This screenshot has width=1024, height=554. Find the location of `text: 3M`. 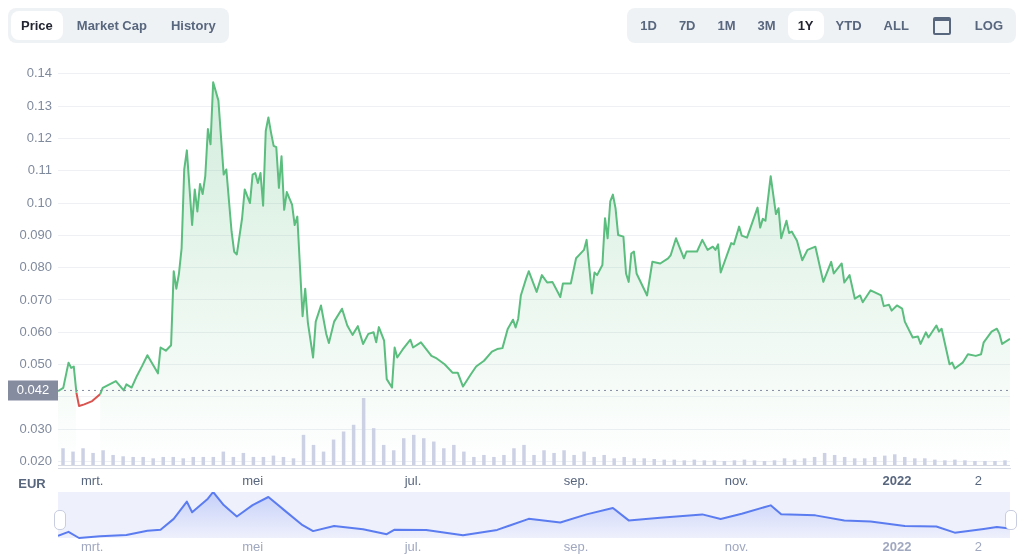

text: 3M is located at coordinates (766, 26).